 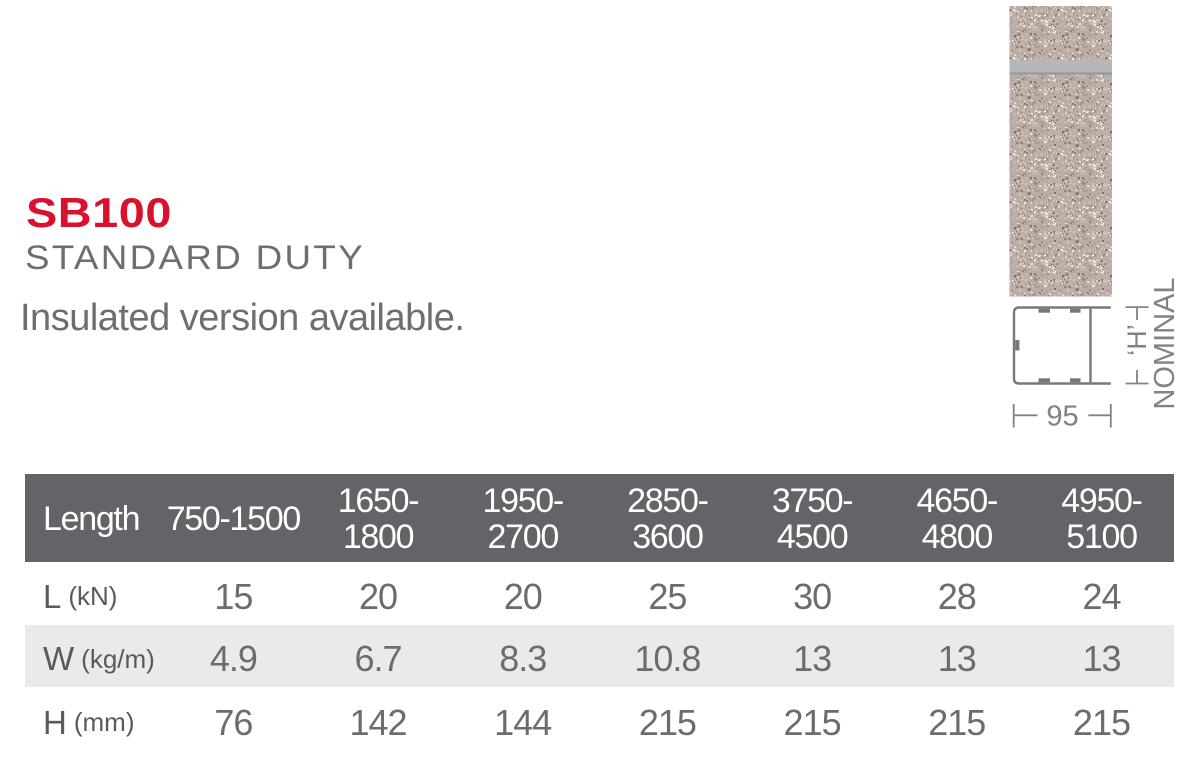 I want to click on svg-text: 95, so click(x=1062, y=417).